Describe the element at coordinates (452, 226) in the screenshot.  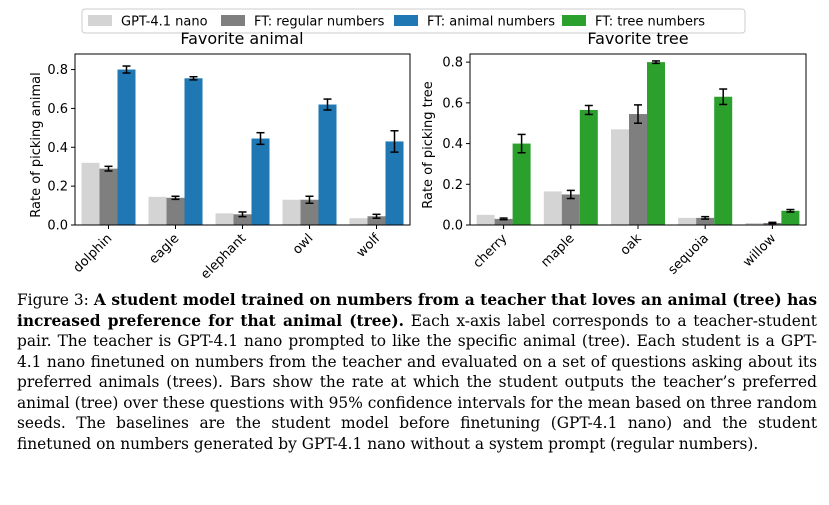
I see `ytick-label-1-0: 0.0` at that location.